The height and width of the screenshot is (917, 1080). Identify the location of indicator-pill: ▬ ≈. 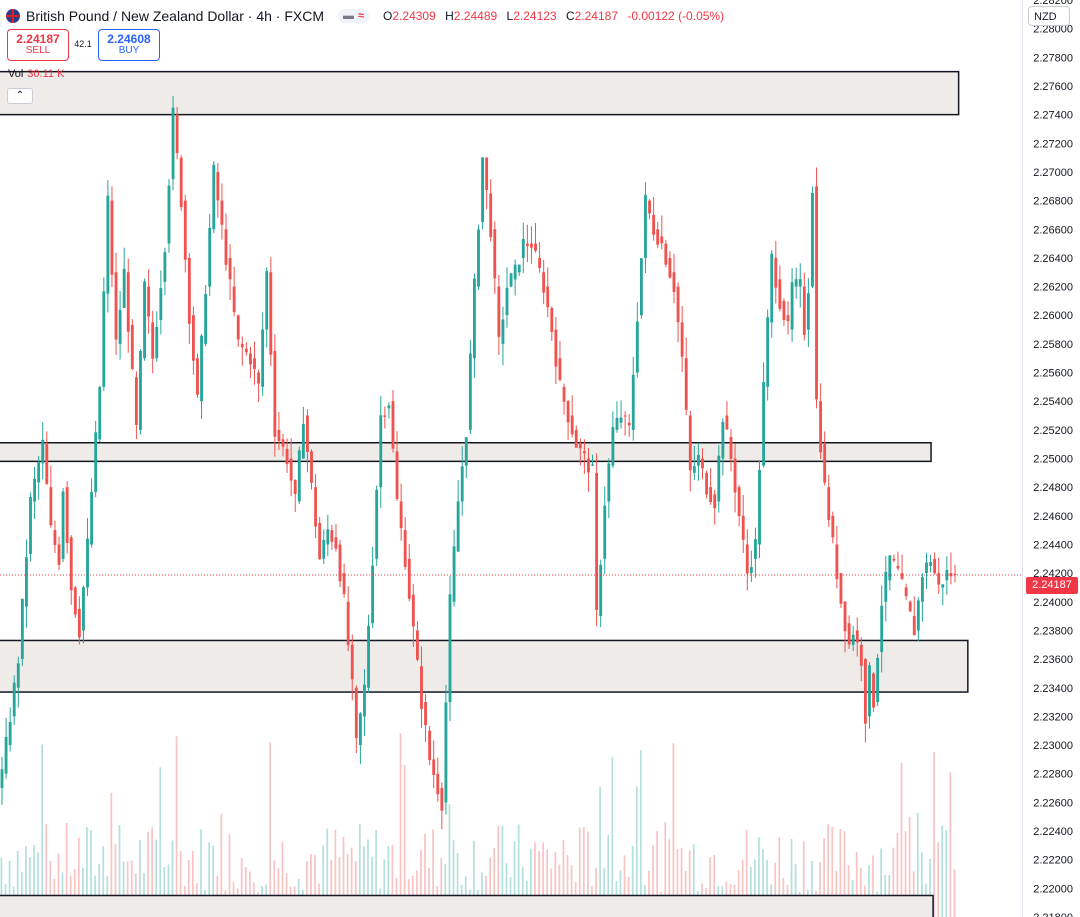
(354, 16).